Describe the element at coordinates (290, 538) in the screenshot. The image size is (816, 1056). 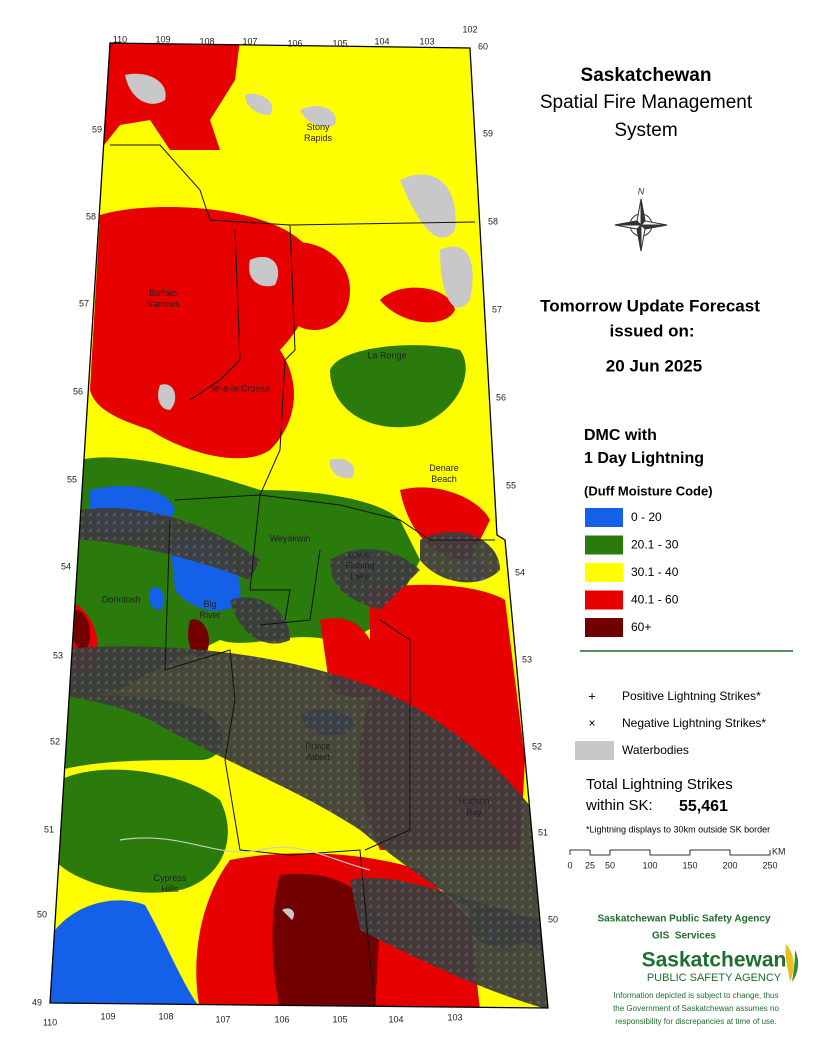
I see `place-label: Weyakwin` at that location.